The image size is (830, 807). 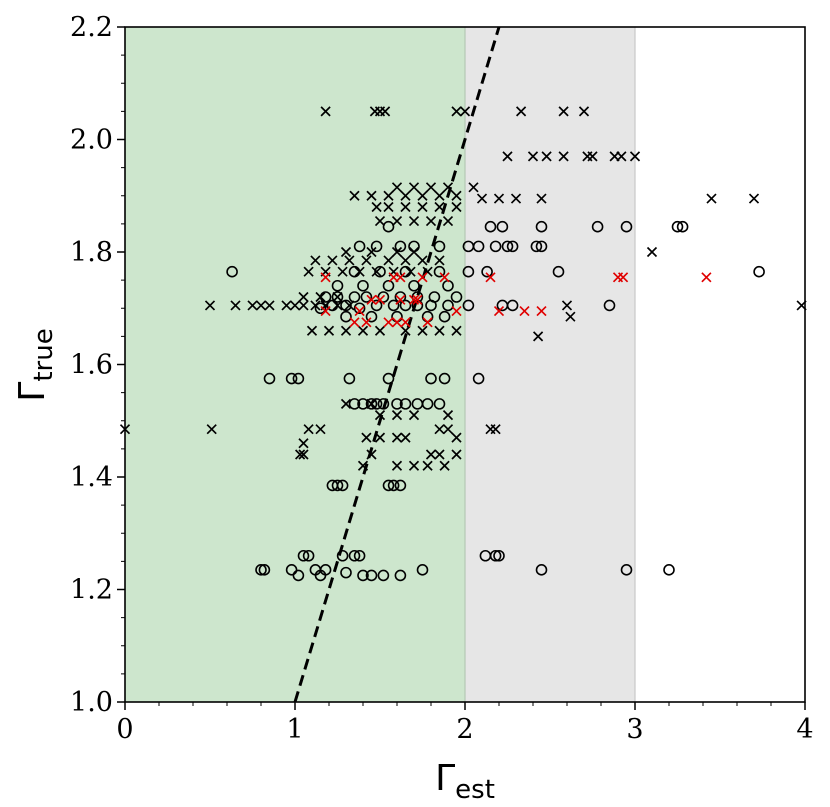 I want to click on y-tick-label: 1.0, so click(x=91, y=702).